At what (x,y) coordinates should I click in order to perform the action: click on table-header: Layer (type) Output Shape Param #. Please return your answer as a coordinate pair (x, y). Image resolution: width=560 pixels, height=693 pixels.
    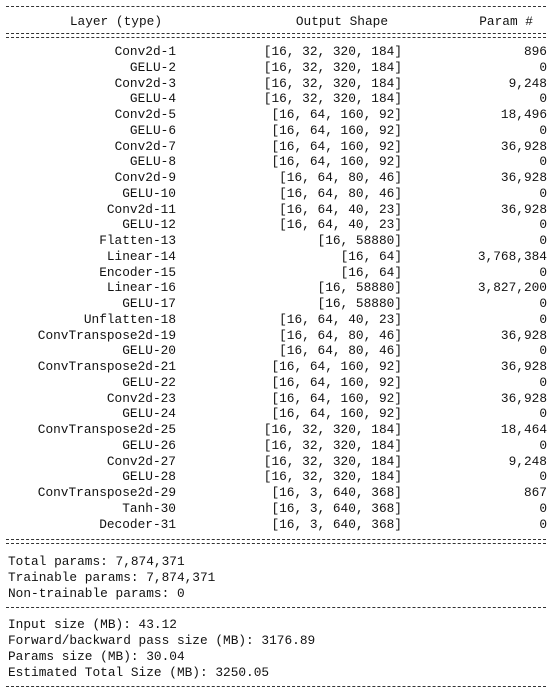
    Looking at the image, I should click on (276, 22).